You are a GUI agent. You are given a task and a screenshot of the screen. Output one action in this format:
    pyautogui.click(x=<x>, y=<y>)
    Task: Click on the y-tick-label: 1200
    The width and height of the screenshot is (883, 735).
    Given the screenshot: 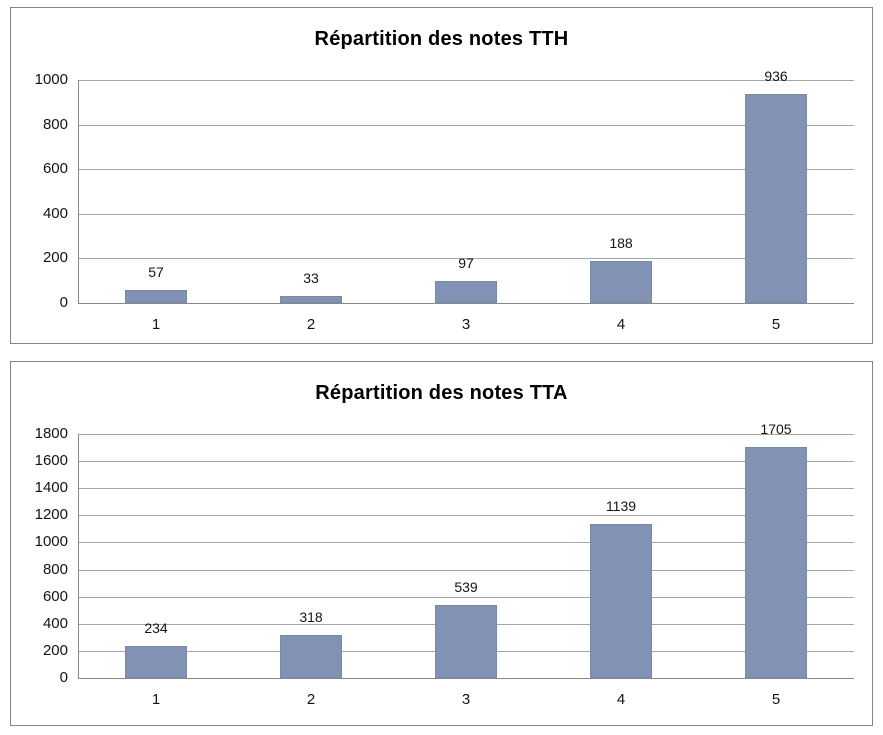 What is the action you would take?
    pyautogui.click(x=51, y=514)
    